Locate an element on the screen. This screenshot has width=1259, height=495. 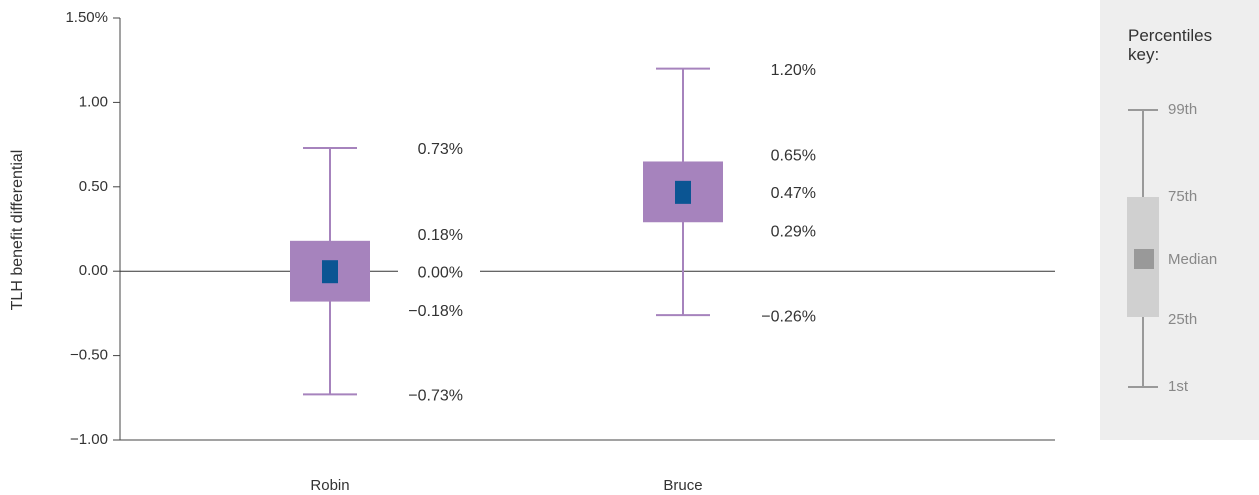
value-label: 0.18% is located at coordinates (440, 235).